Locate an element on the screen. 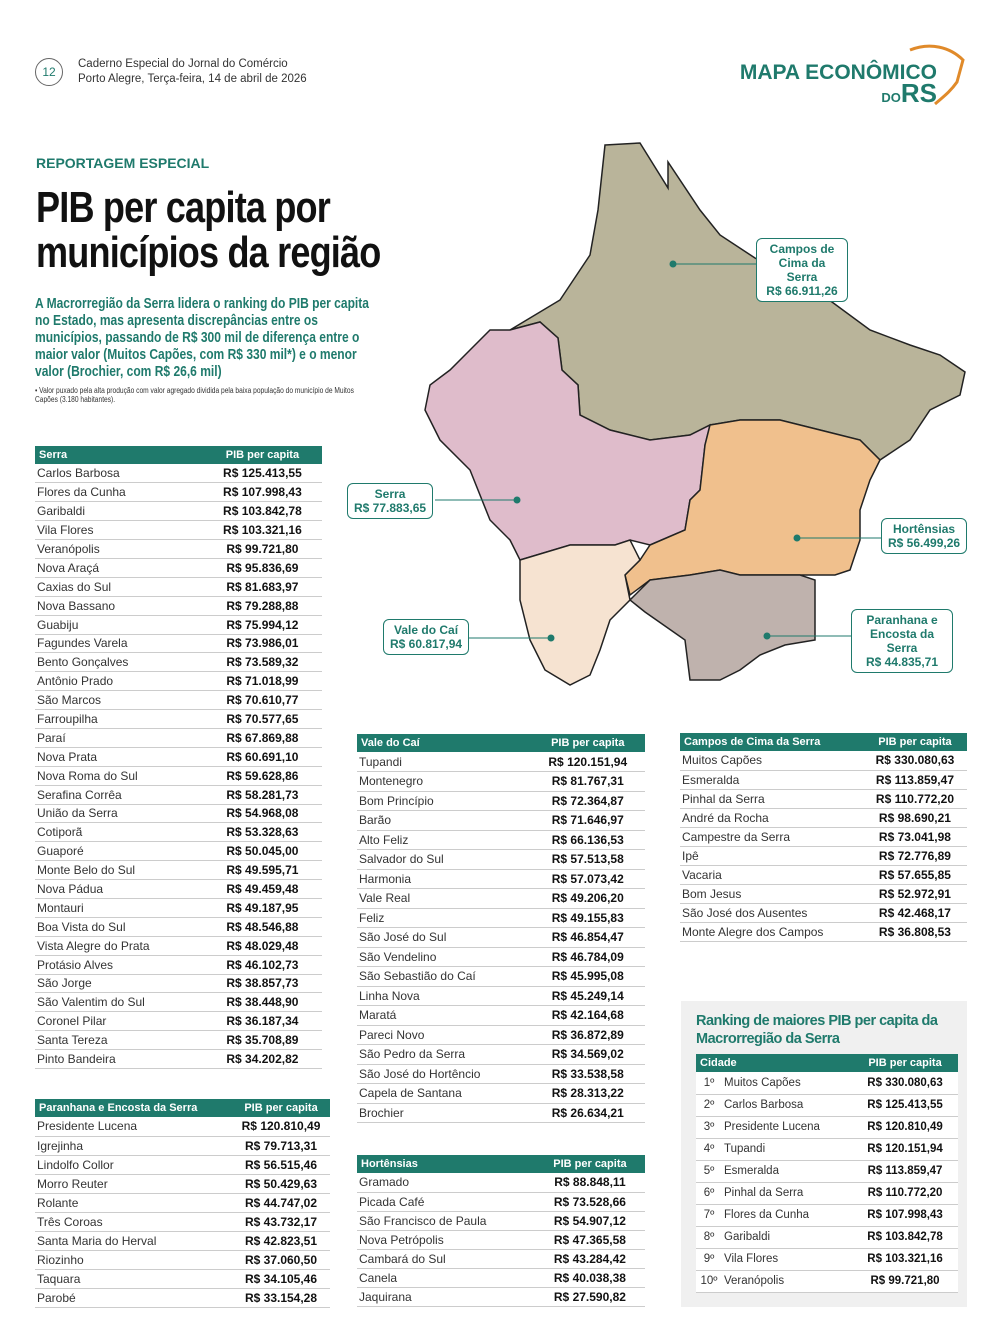 This screenshot has height=1344, width=1003. table-row: Nova Araçá R$ 95.836,69 is located at coordinates (178, 568).